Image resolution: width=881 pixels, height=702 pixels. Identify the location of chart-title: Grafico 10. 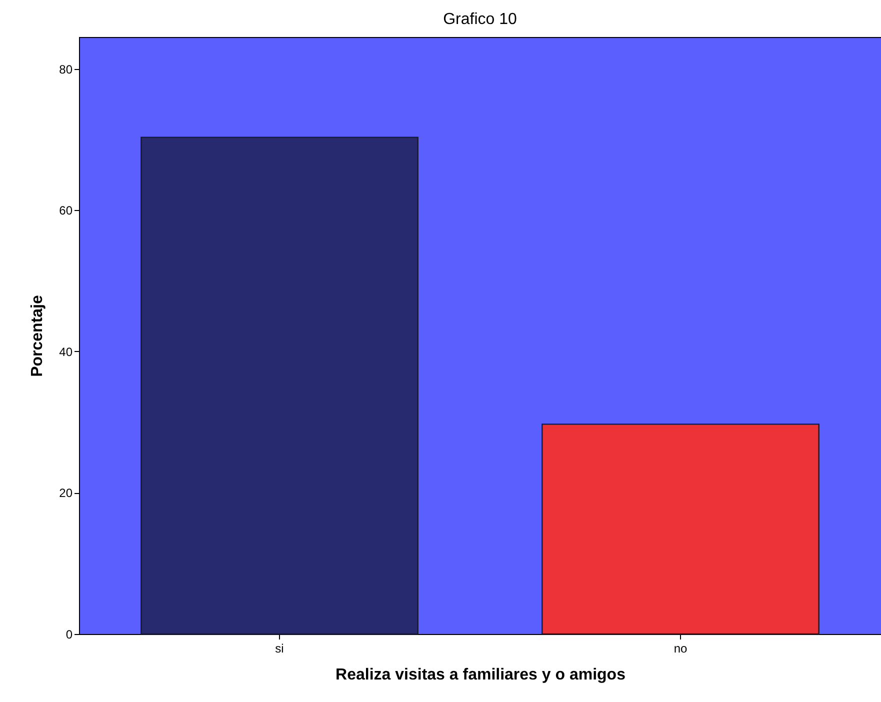
(480, 19).